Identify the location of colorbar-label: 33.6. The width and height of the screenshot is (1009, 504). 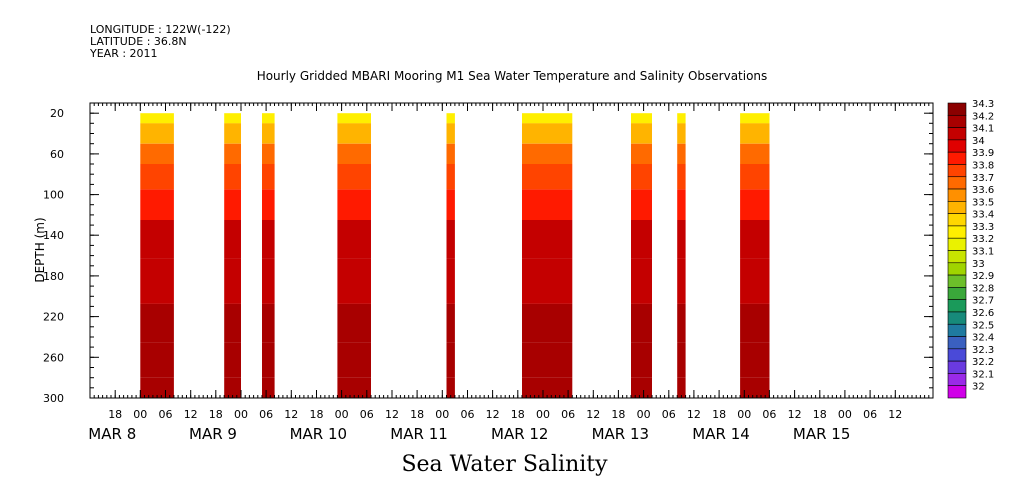
(983, 190).